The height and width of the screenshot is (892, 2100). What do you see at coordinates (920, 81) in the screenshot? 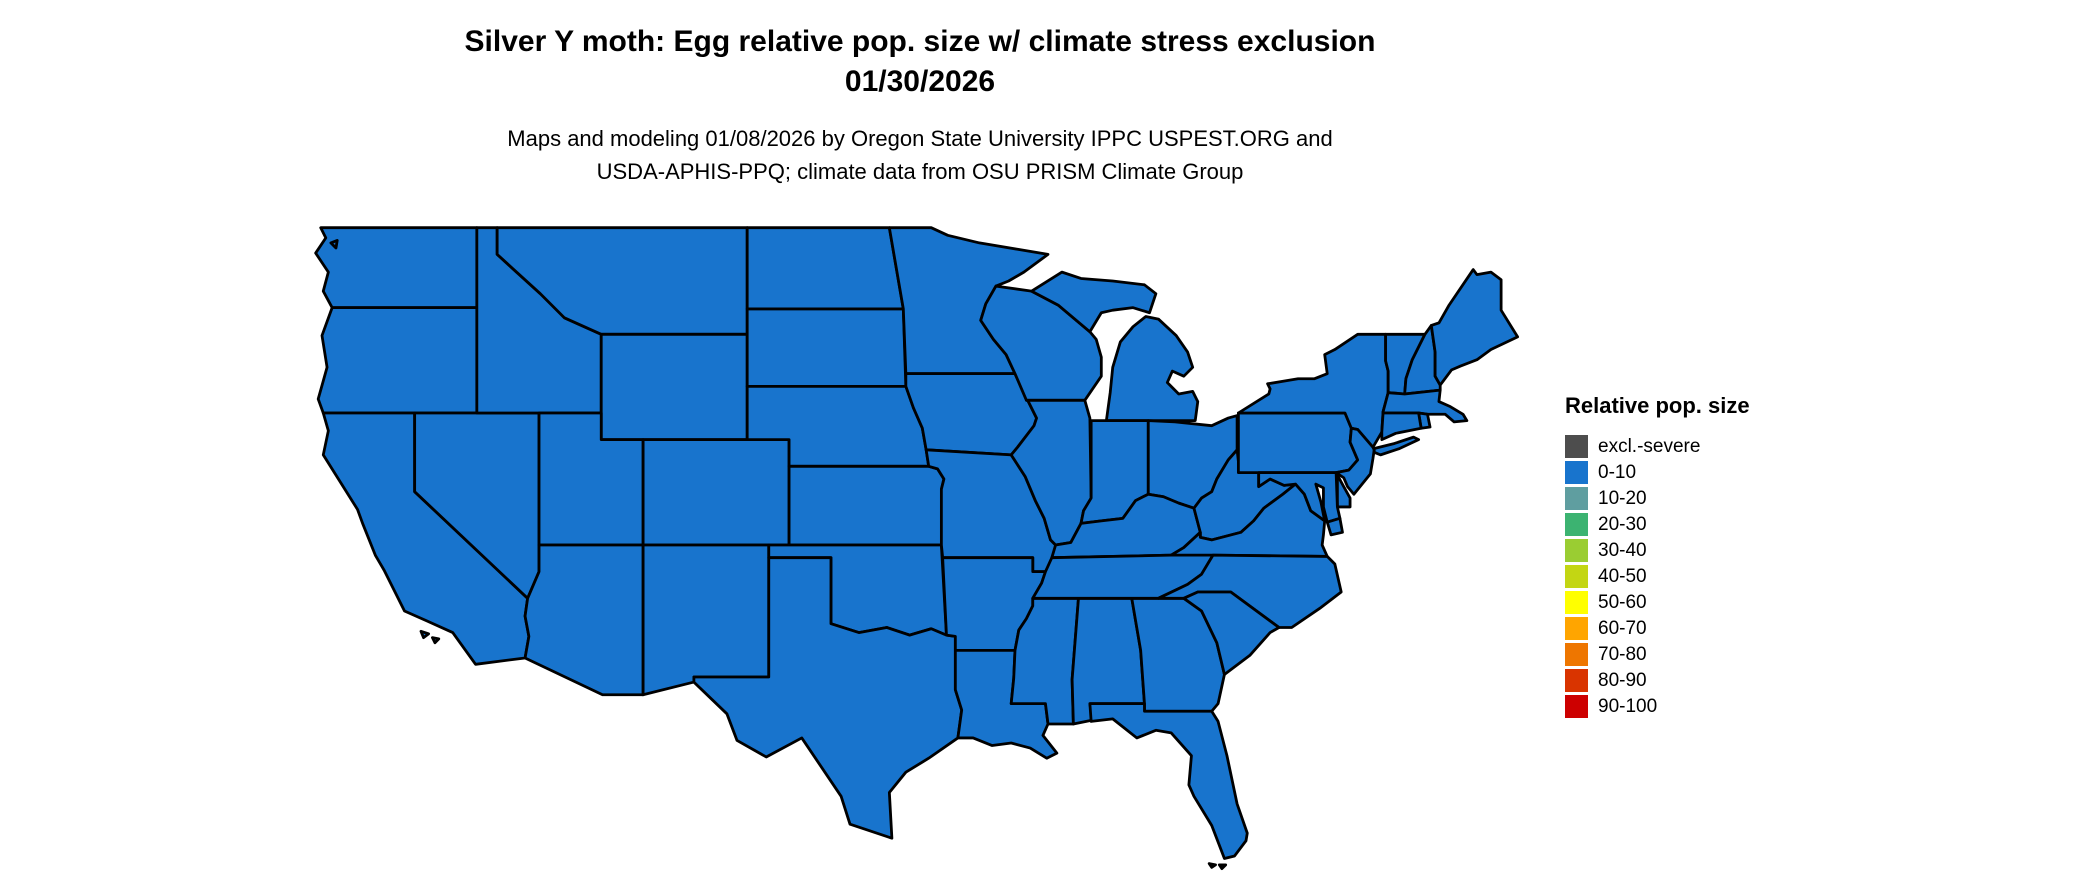
I see `map-title-date: 01/30/2026` at bounding box center [920, 81].